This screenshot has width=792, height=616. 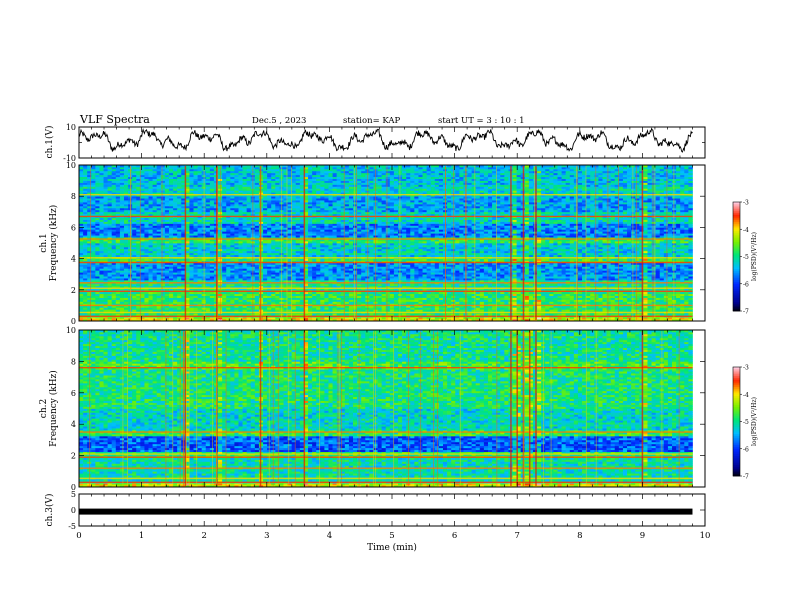 I want to click on date-label: Dec.5 , 2023, so click(x=279, y=121).